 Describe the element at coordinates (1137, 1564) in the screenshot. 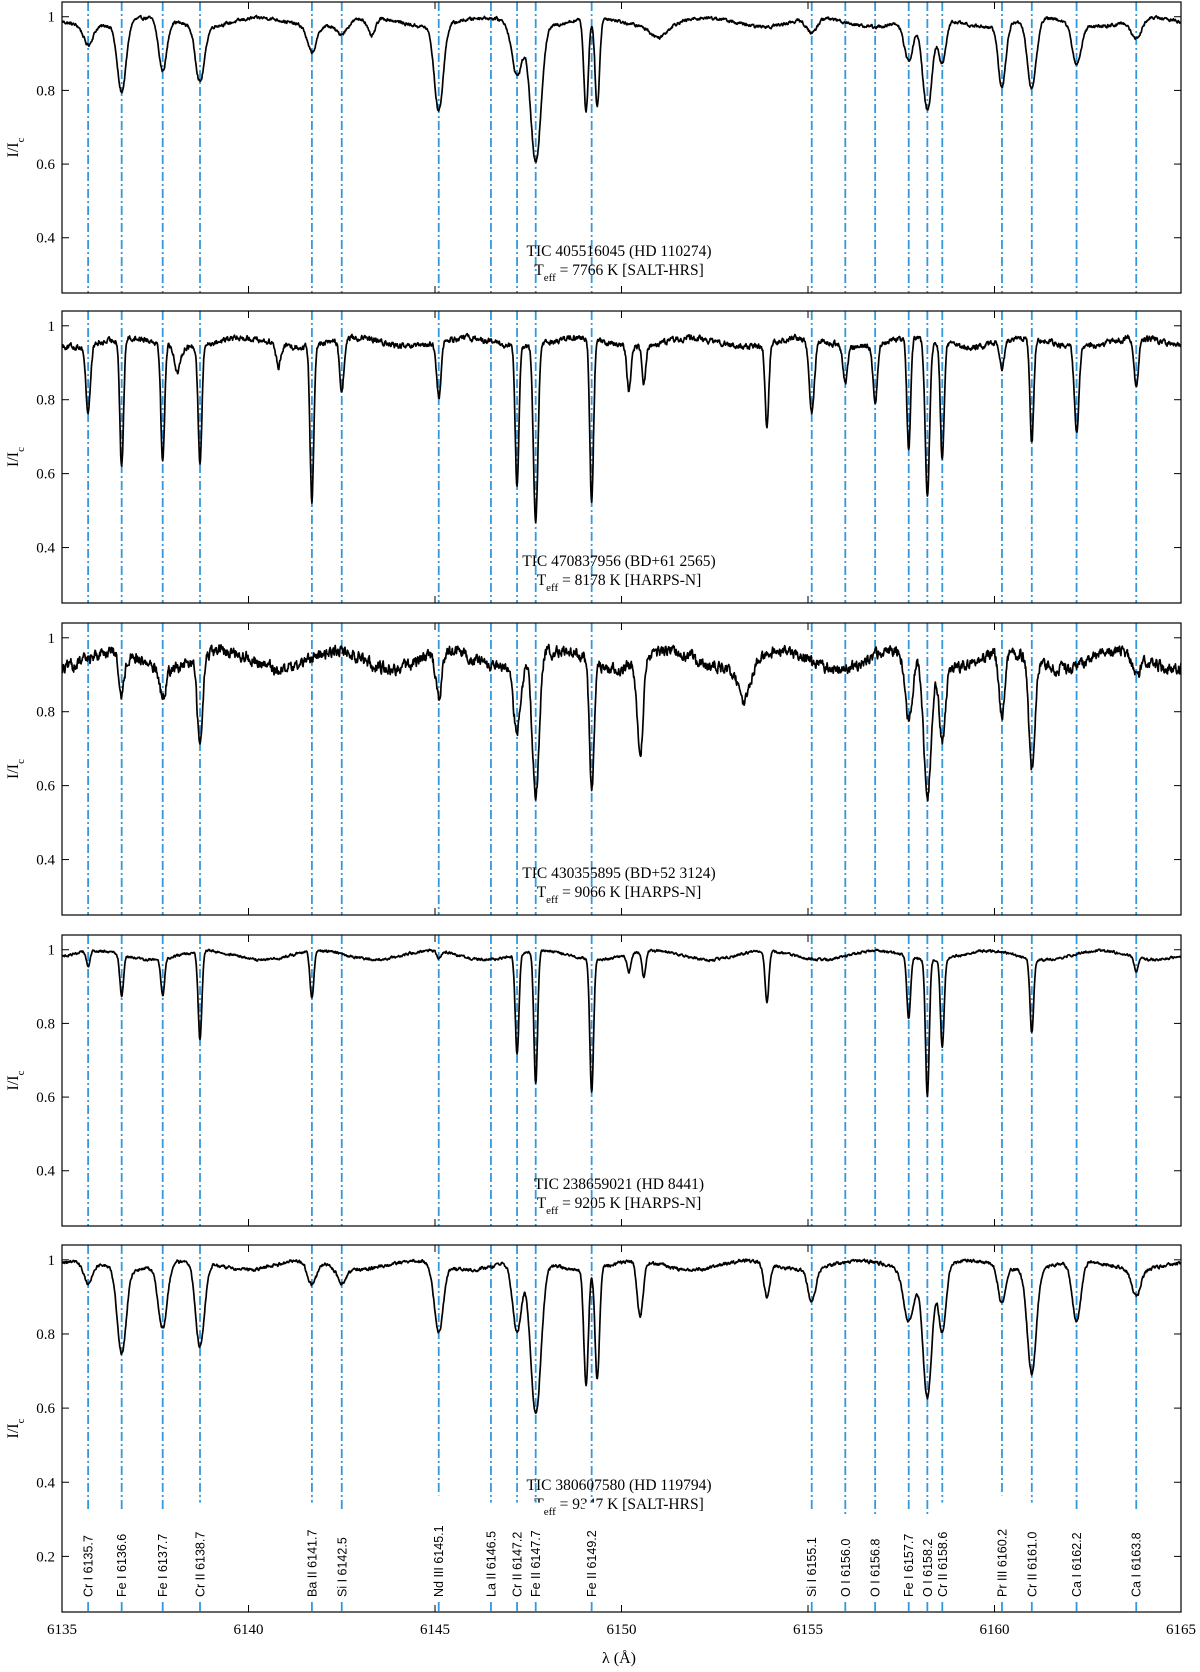

I see `line-label: Ca I 6163.8` at that location.